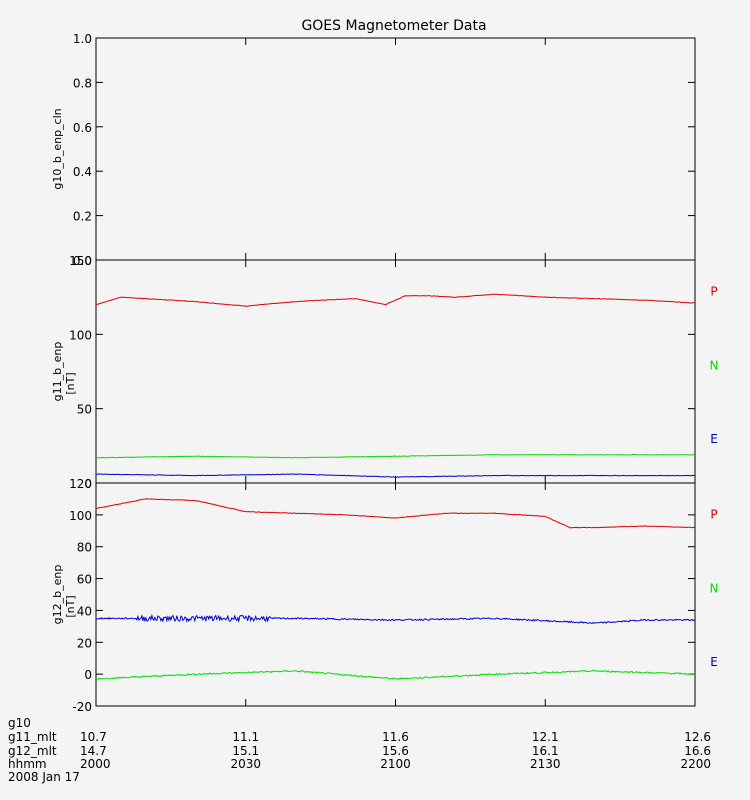 This screenshot has width=750, height=800. Describe the element at coordinates (93, 751) in the screenshot. I see `x-tick-label: 14.7` at that location.